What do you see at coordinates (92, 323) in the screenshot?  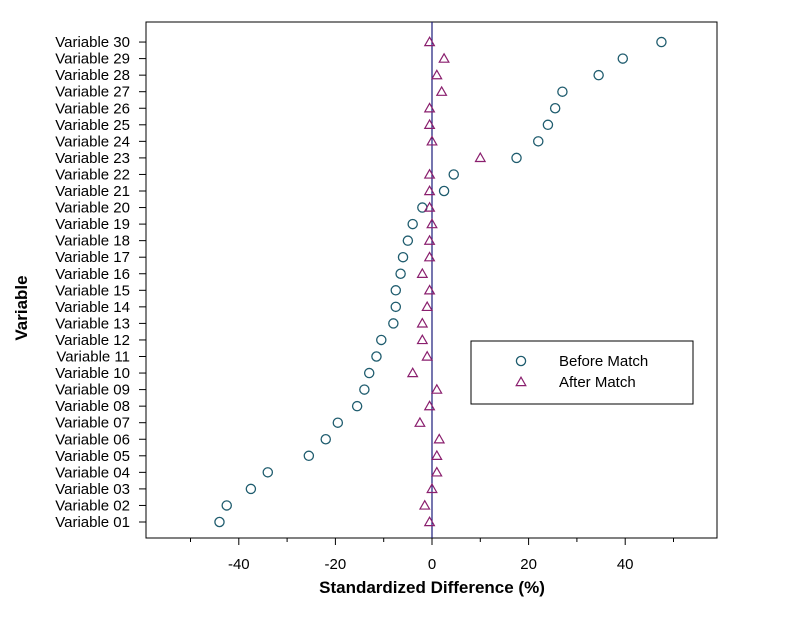 I see `y-tick-label: Variable 13` at bounding box center [92, 323].